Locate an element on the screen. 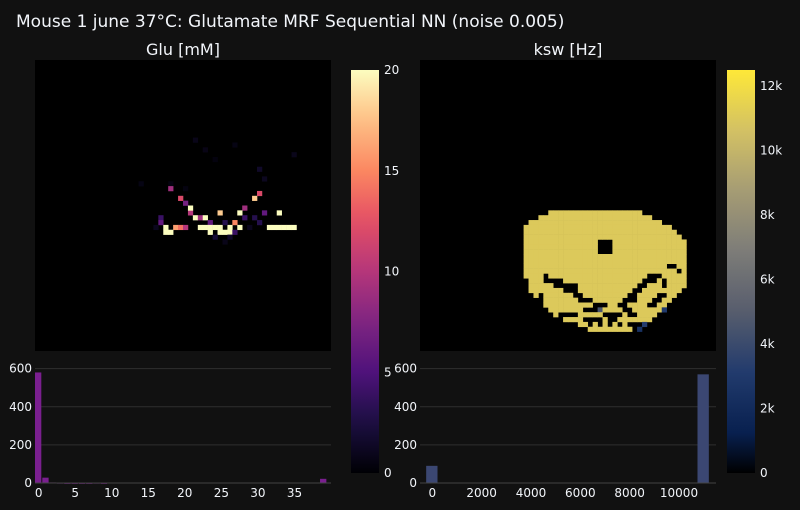 The image size is (800, 510). colorbar-tick-label: 6k is located at coordinates (767, 280).